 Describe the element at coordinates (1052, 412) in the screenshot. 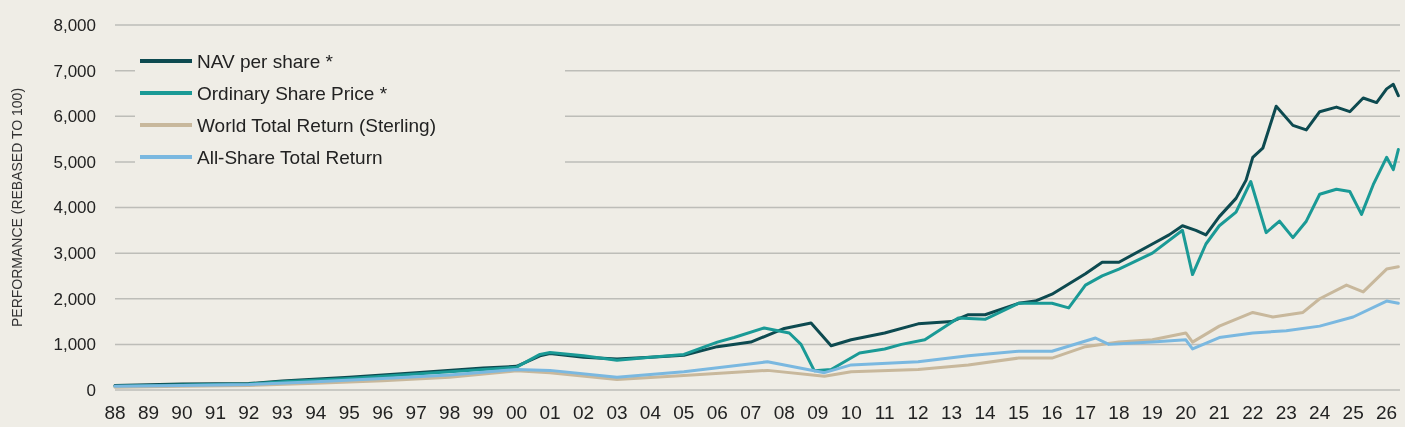

I see `x-tick-label: 16` at that location.